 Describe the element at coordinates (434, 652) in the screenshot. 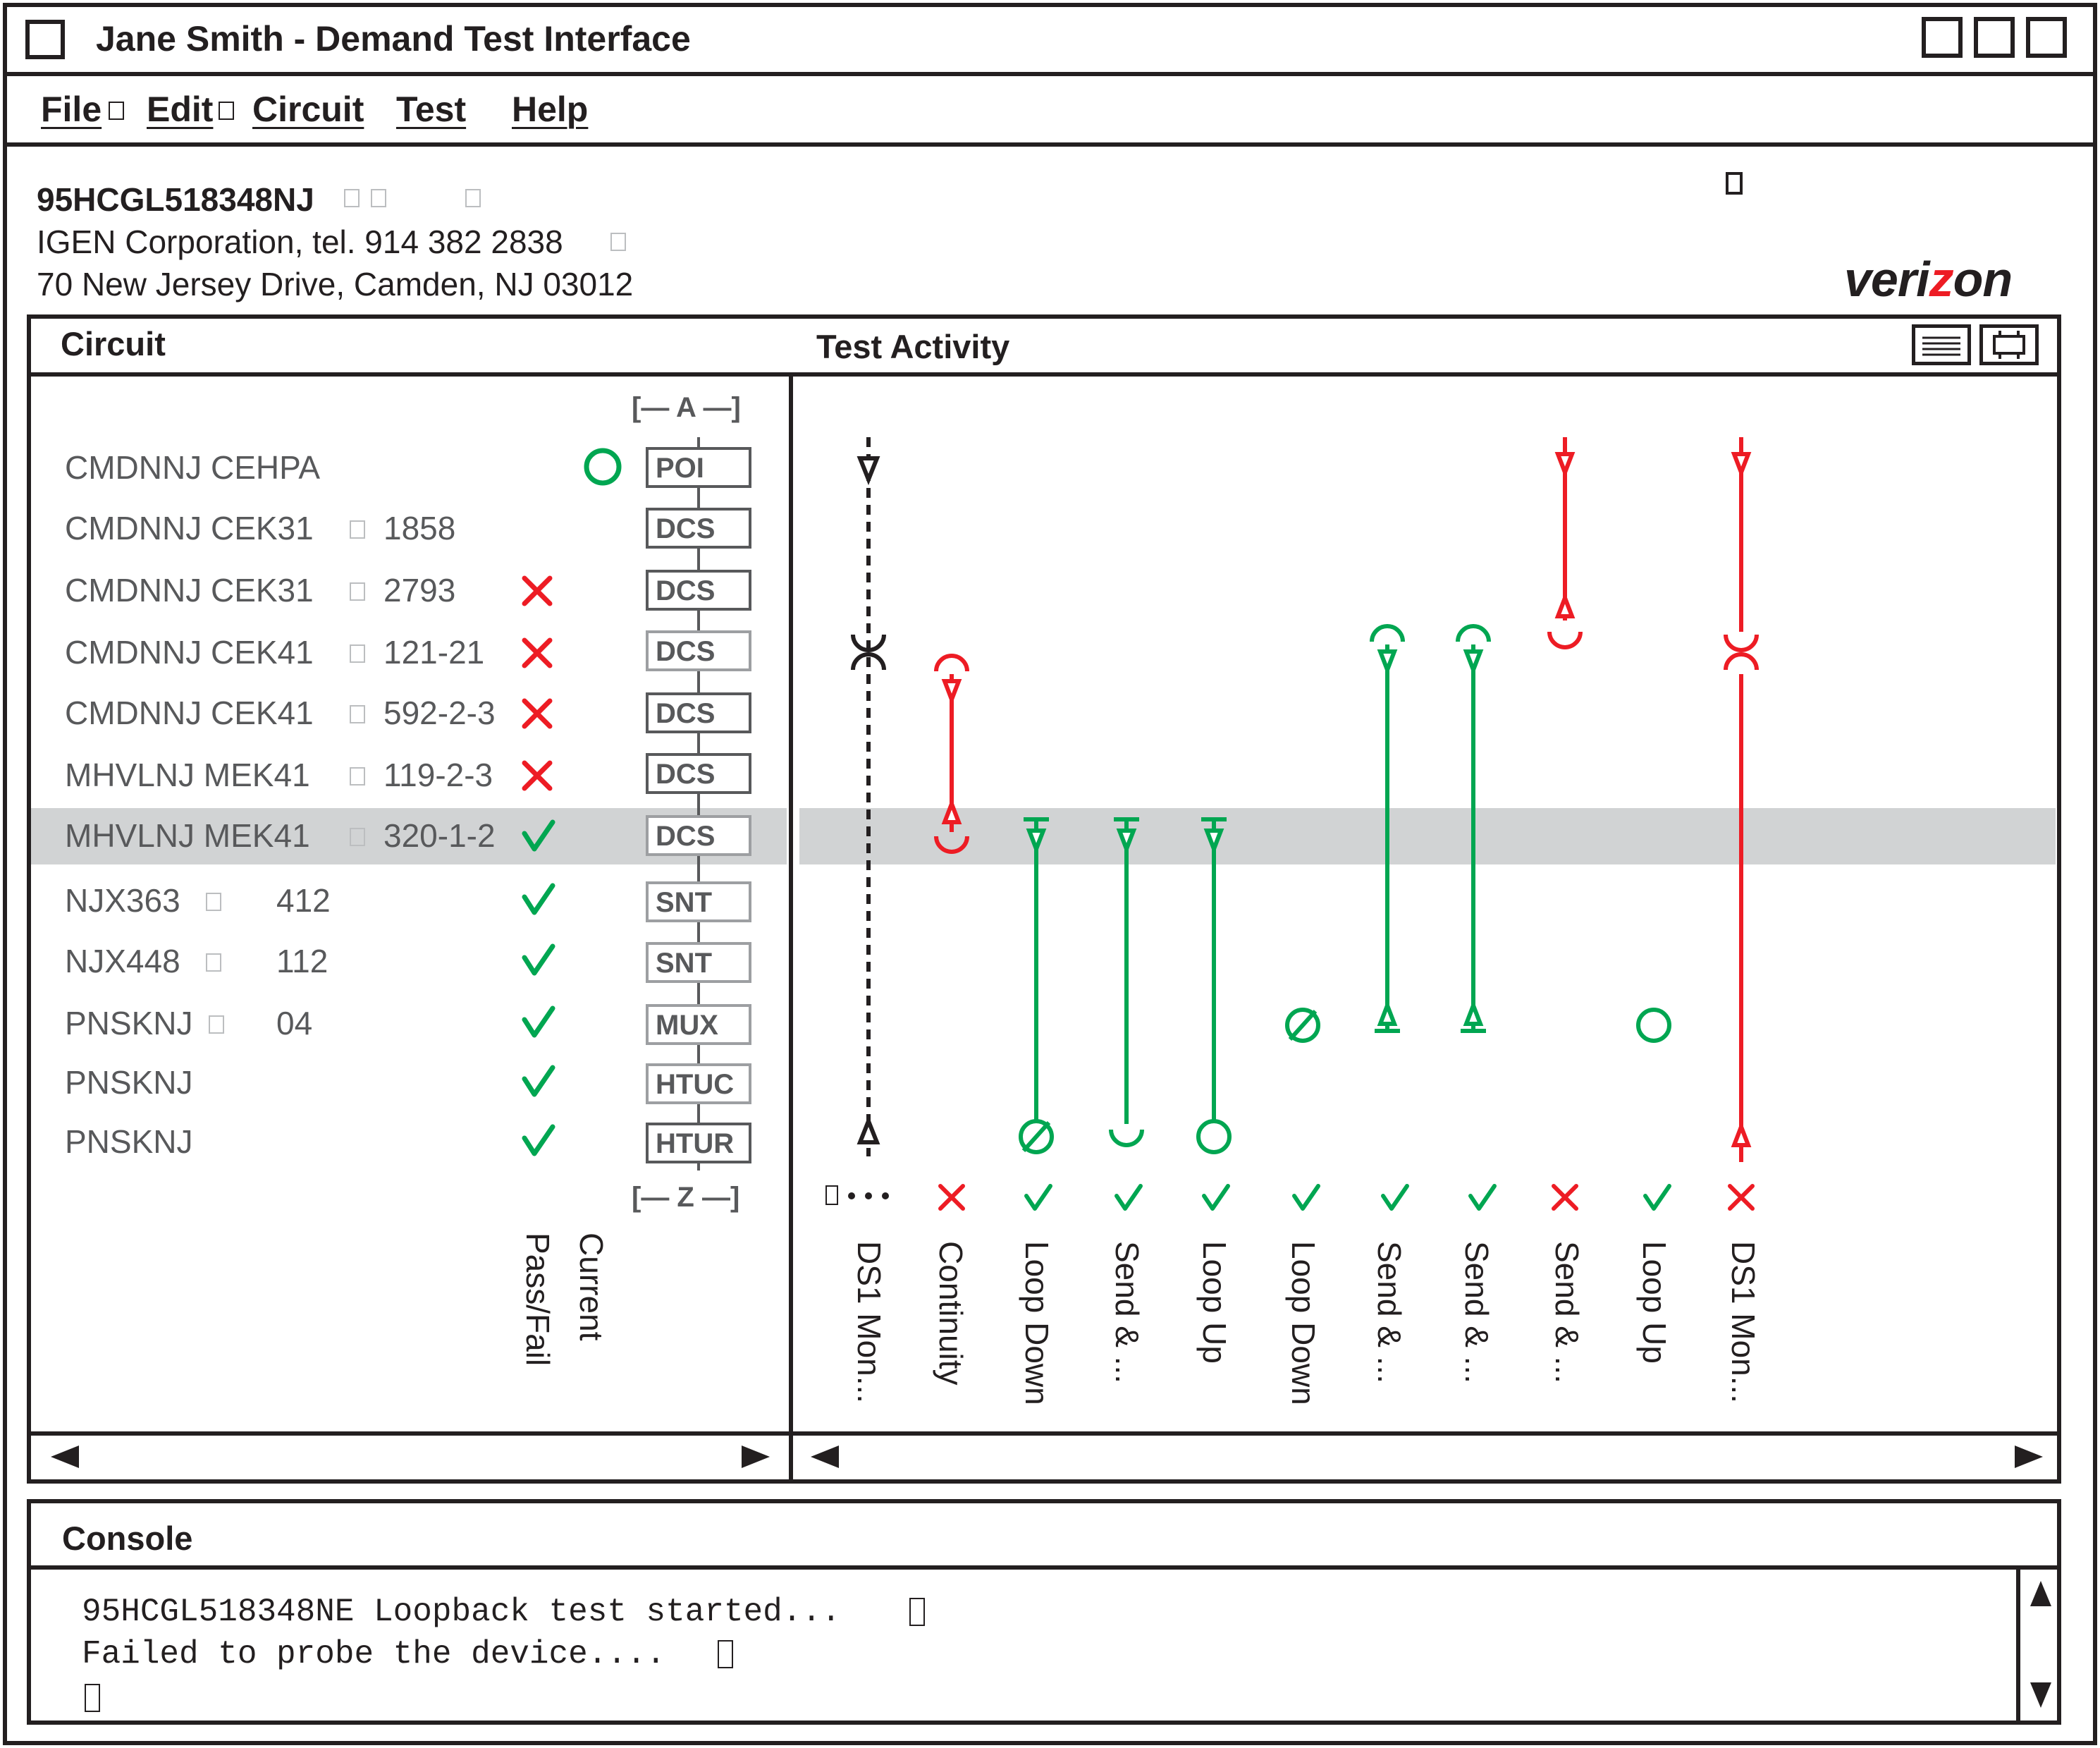

I see `circuit-row-num: 121-21` at that location.